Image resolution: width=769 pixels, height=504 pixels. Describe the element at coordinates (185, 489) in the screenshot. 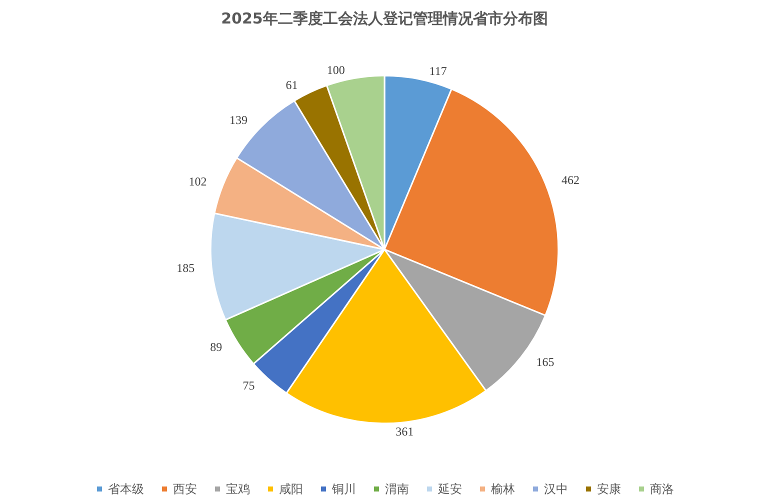

I see `legend-label: 西安` at that location.